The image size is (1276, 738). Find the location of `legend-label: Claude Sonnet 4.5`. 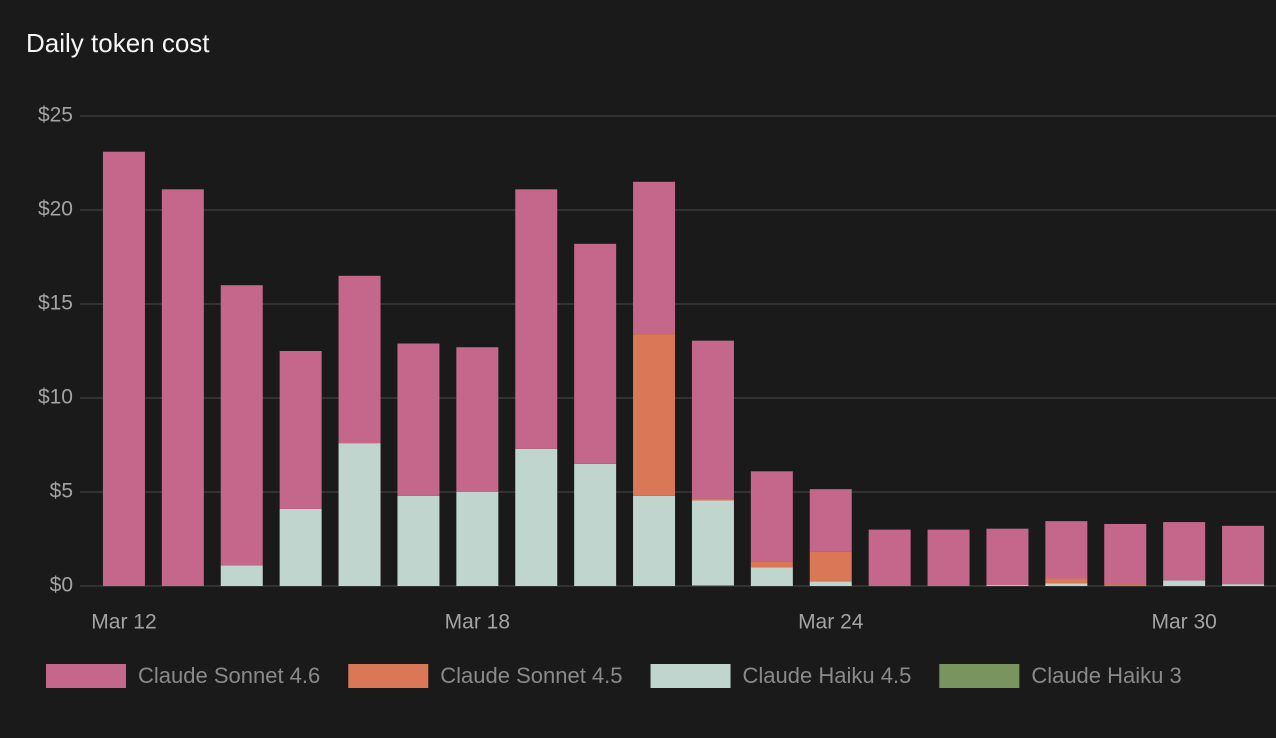

legend-label: Claude Sonnet 4.5 is located at coordinates (531, 675).